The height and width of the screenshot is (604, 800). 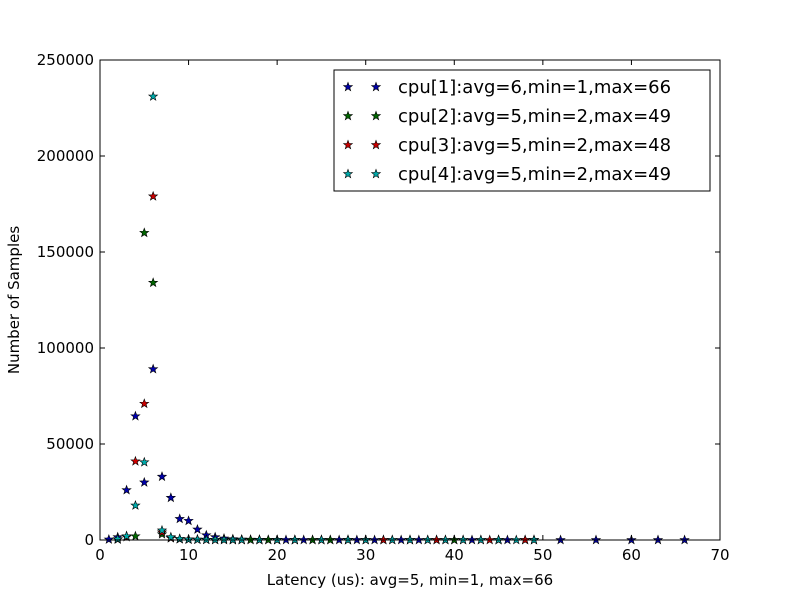 What do you see at coordinates (100, 555) in the screenshot?
I see `x-tick-label: 0` at bounding box center [100, 555].